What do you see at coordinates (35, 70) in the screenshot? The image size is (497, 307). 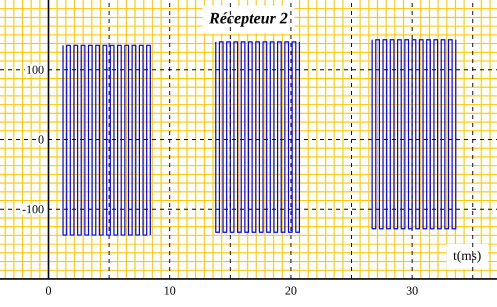 I see `y-tick-label: 100` at bounding box center [35, 70].